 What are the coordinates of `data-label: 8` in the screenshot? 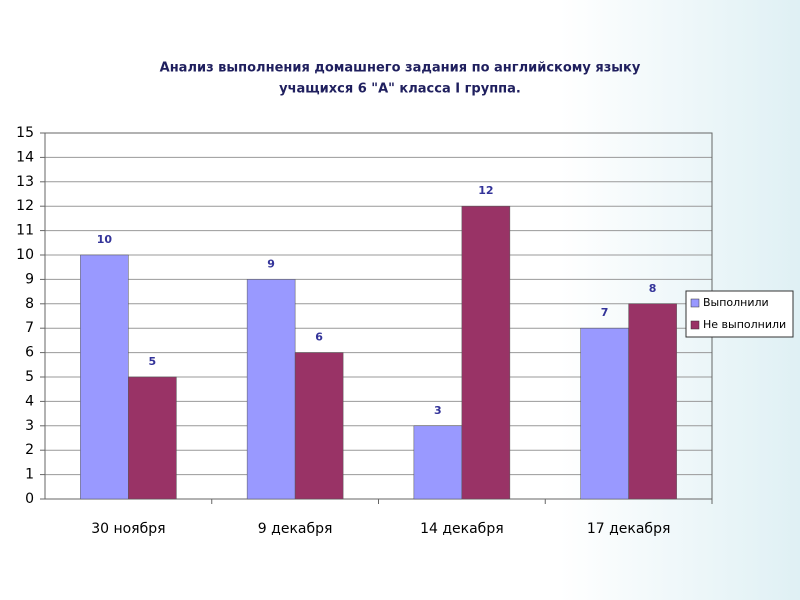 It's located at (653, 288).